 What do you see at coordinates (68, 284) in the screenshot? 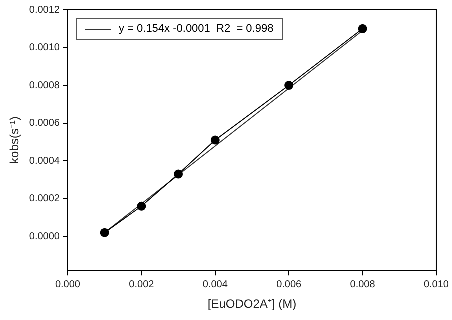
I see `x-tick-label: 0.000` at bounding box center [68, 284].